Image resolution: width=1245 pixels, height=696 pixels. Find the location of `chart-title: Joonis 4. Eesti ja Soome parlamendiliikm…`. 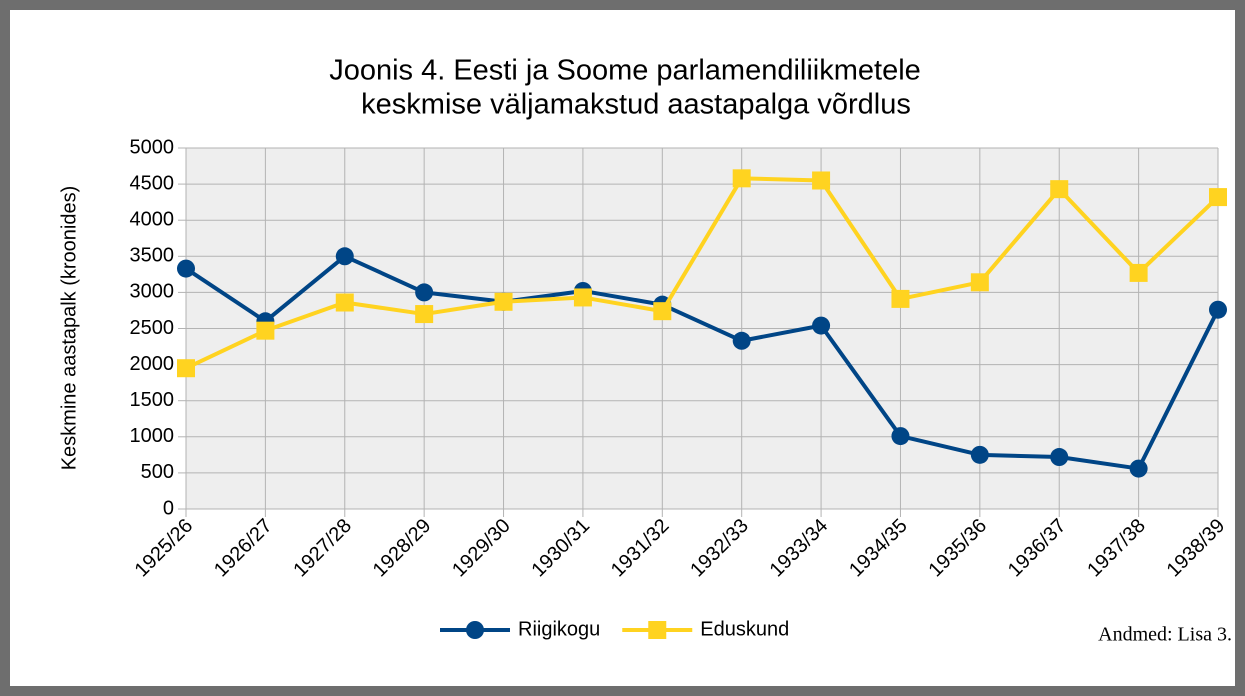

chart-title: Joonis 4. Eesti ja Soome parlamendiliikm… is located at coordinates (625, 71).